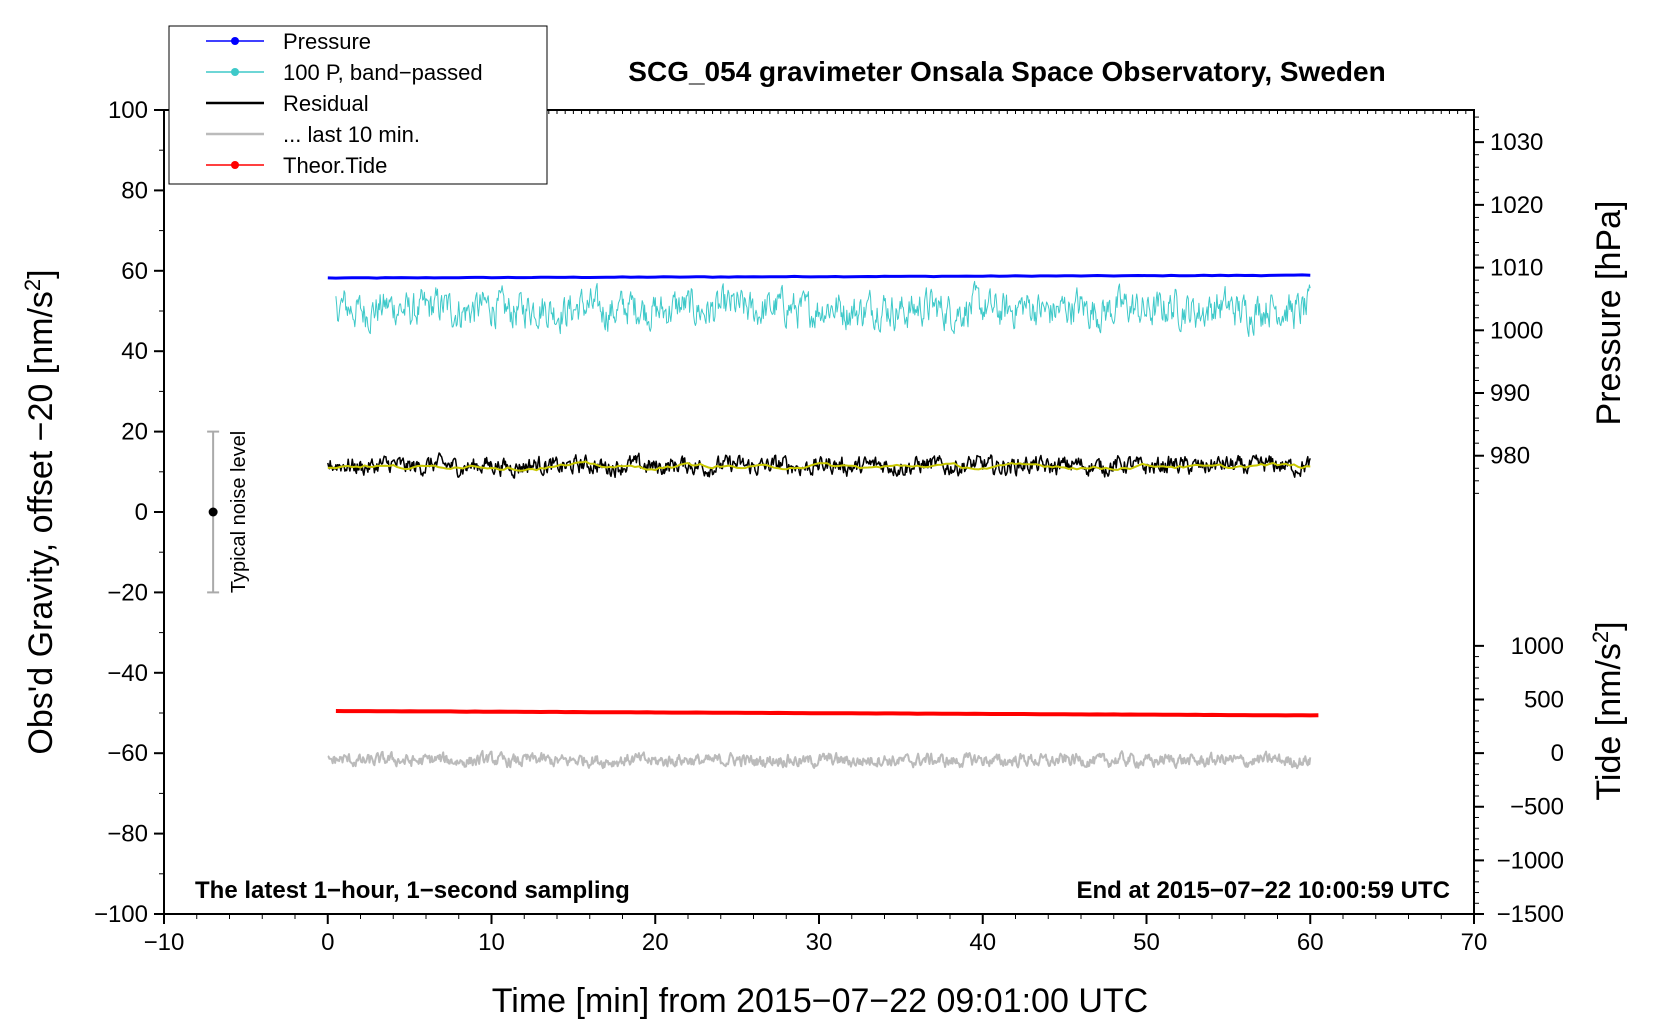 The width and height of the screenshot is (1660, 1020). I want to click on legend-label: Residual, so click(326, 103).